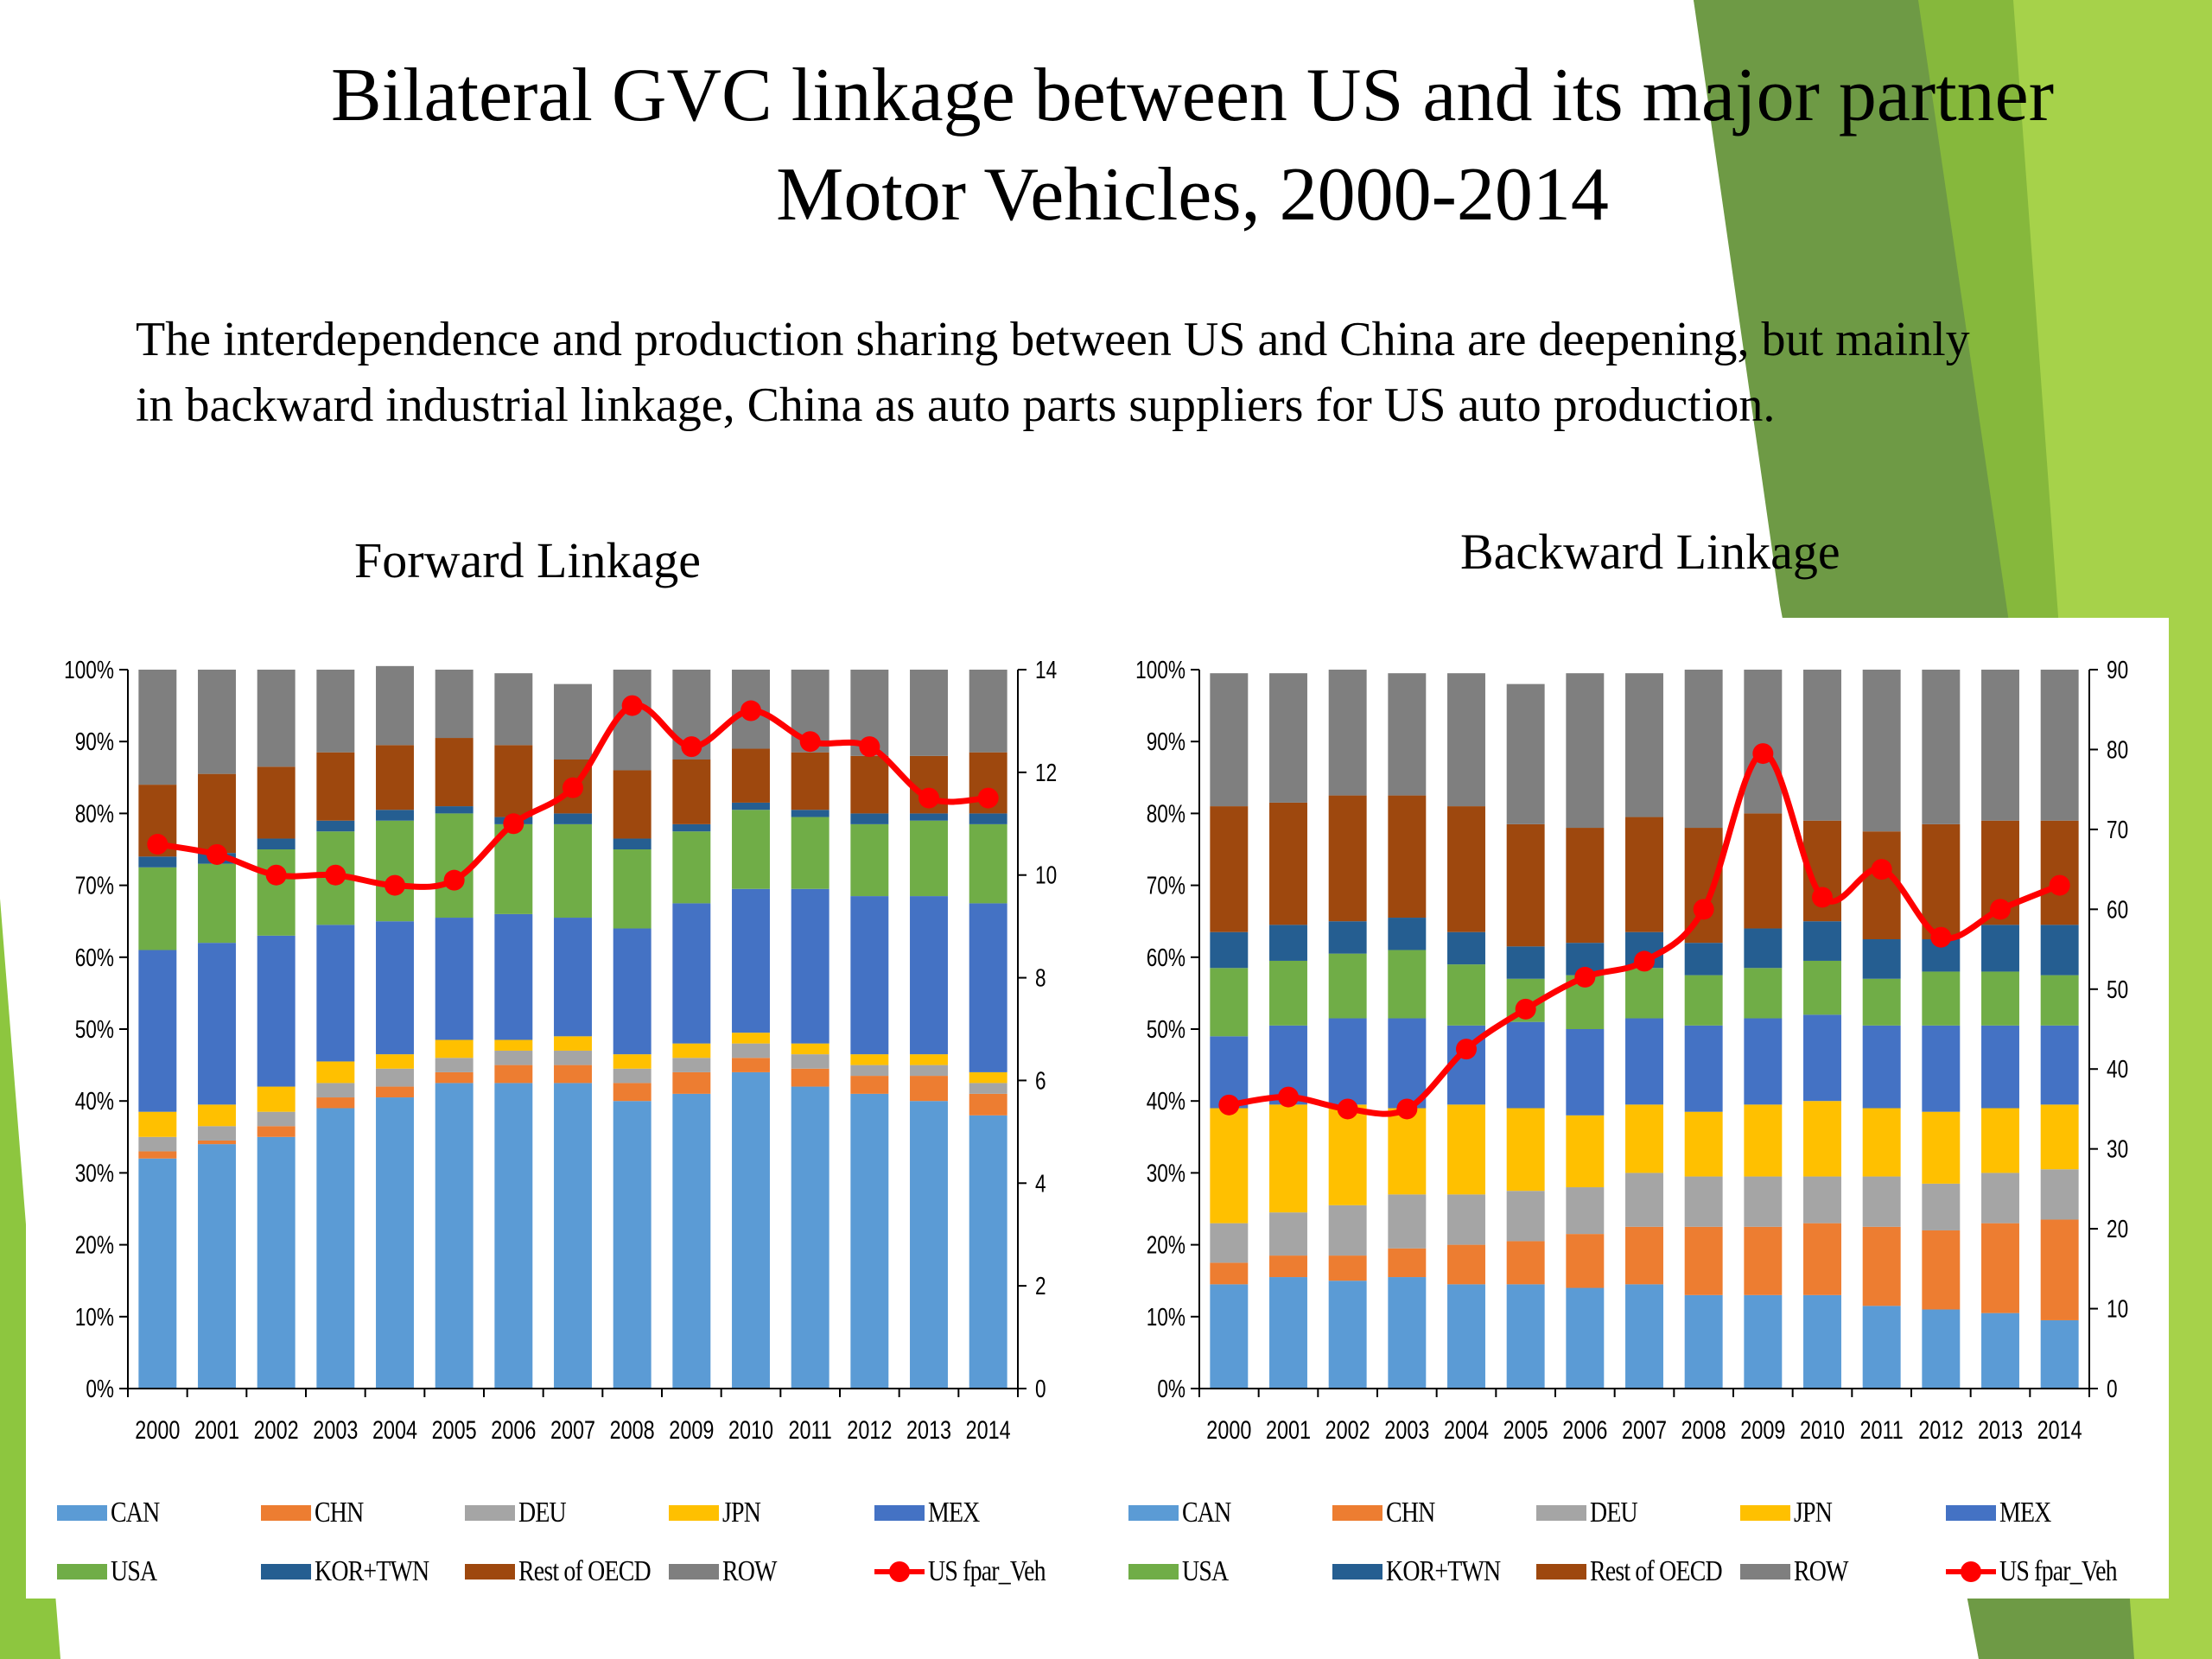  I want to click on bar-segment-row-2002, so click(276, 718).